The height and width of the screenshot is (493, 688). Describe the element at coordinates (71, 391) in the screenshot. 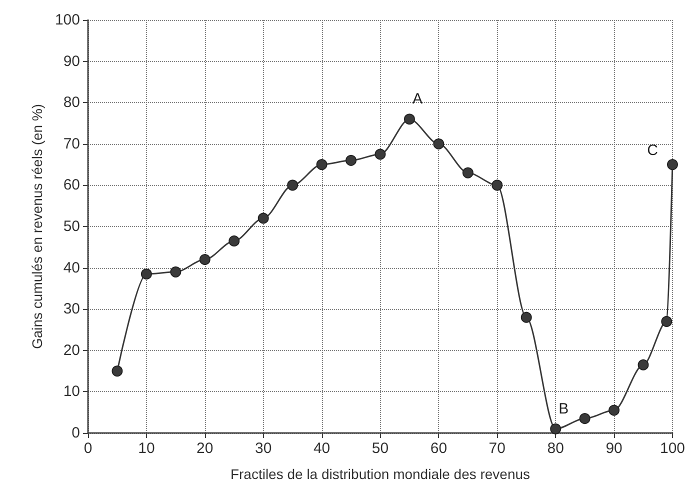

I see `y-tick-label: 10` at that location.